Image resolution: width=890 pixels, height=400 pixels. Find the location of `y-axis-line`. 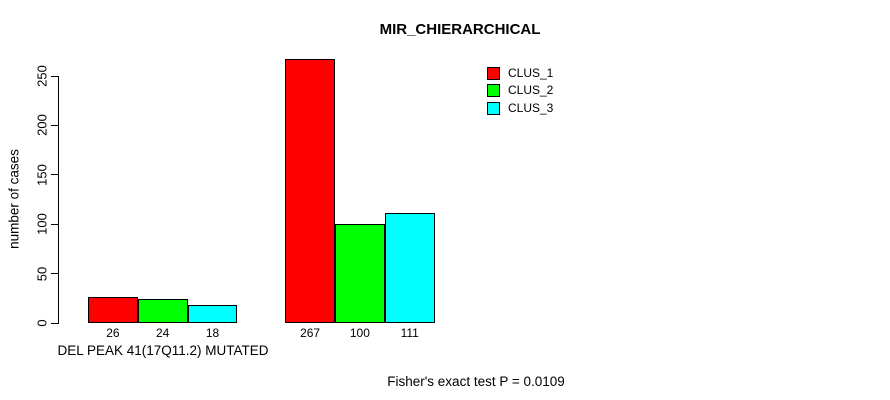

y-axis-line is located at coordinates (58, 199).